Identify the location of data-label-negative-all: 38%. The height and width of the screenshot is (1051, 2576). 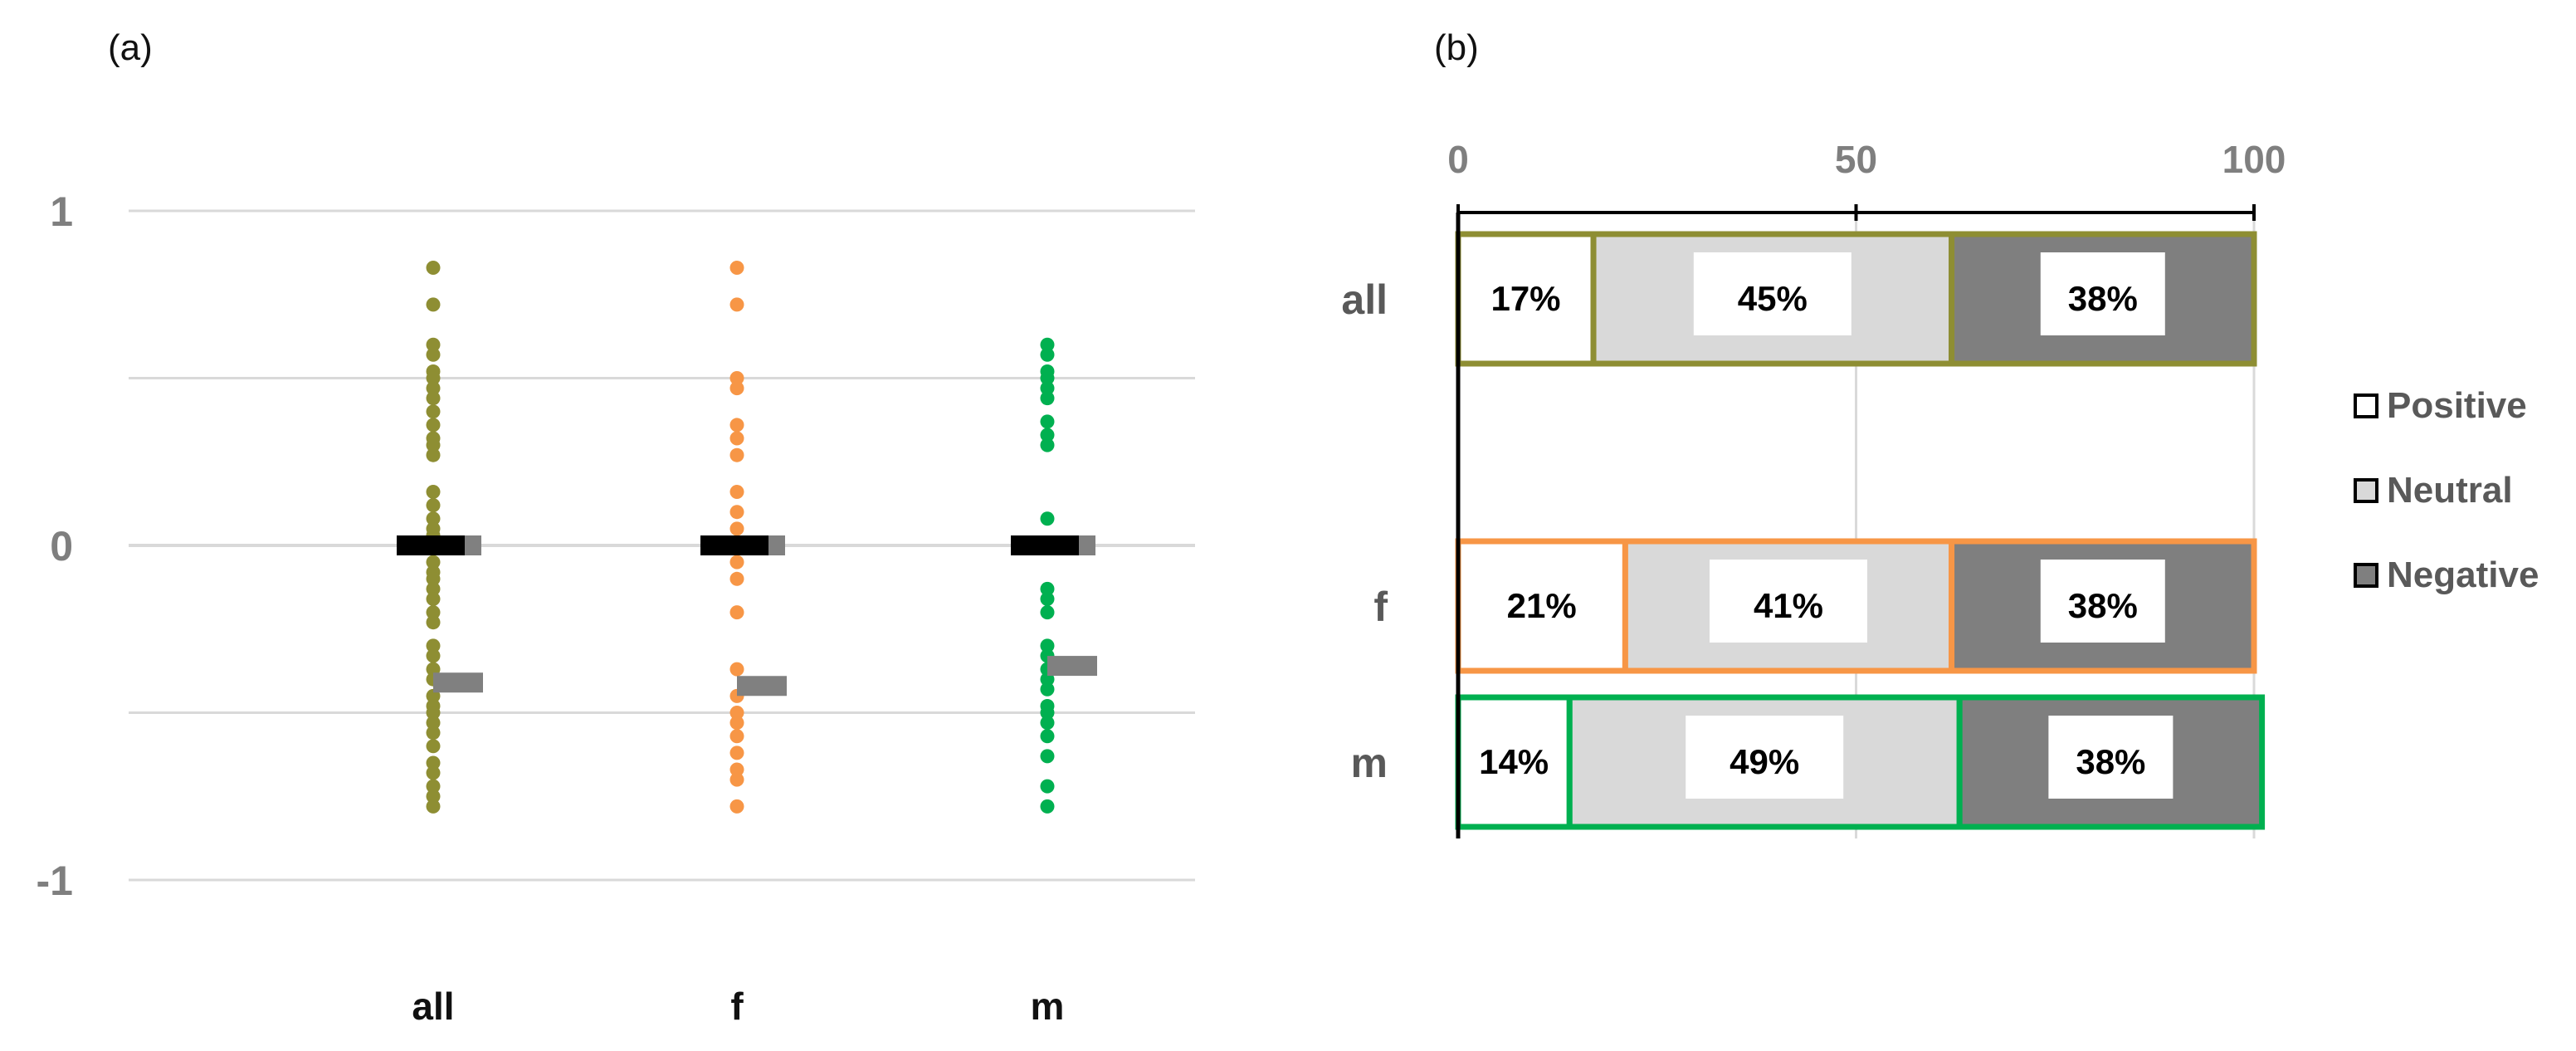
(2103, 298).